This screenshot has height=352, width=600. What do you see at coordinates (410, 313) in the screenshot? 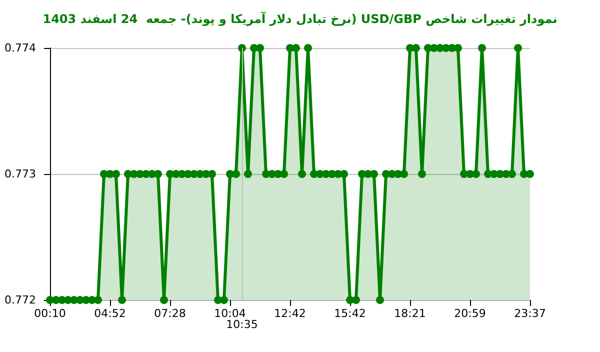
I see `x-tick-label: 18:21` at bounding box center [410, 313].